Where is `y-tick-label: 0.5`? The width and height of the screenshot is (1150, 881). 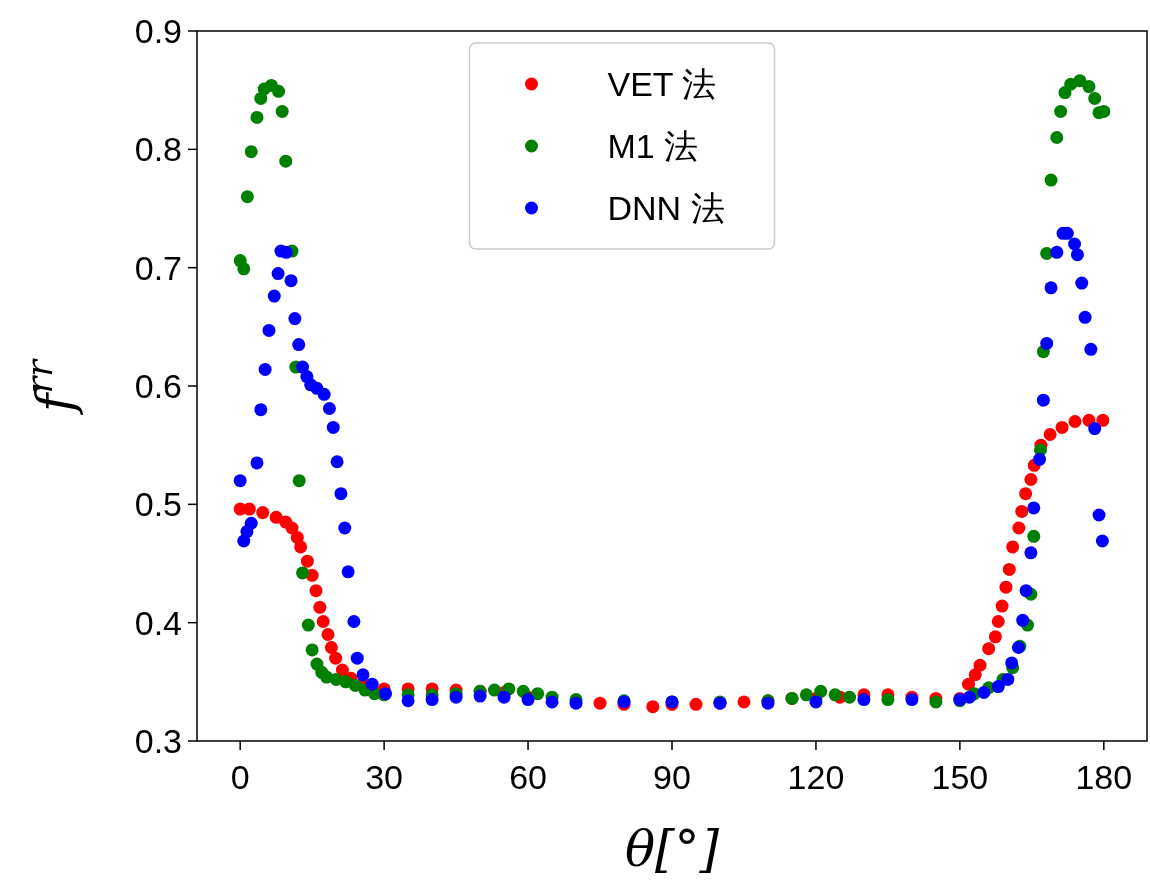 y-tick-label: 0.5 is located at coordinates (158, 504).